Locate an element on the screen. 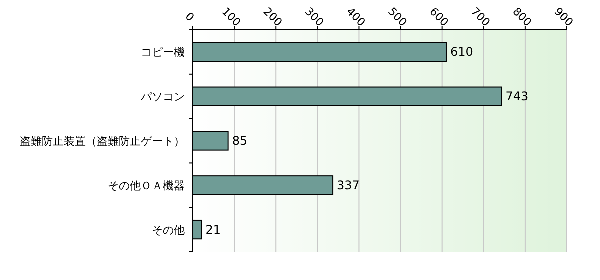 This screenshot has width=600, height=280. x-tick-label: 200 is located at coordinates (272, 17).